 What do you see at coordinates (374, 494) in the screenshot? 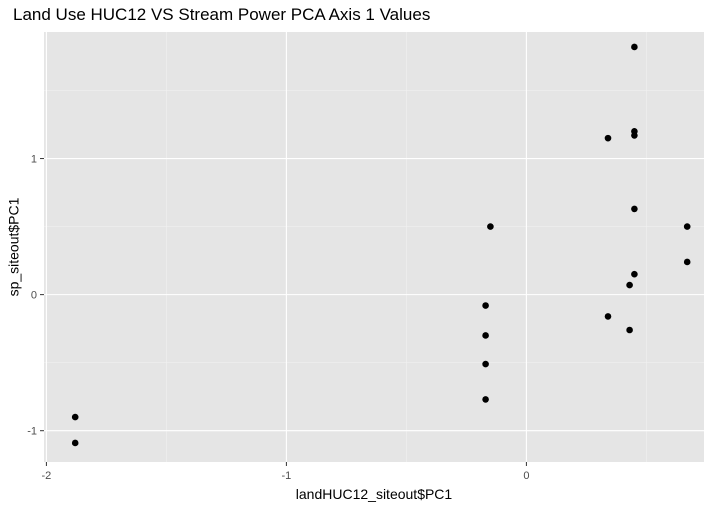
I see `x-axis-title: landHUC12_siteout$PC1` at bounding box center [374, 494].